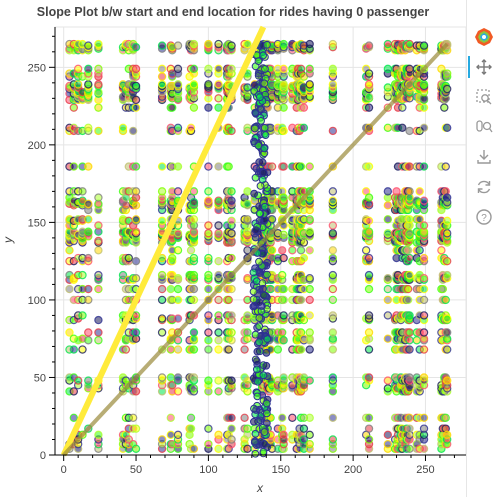 This screenshot has height=497, width=496. Describe the element at coordinates (484, 127) in the screenshot. I see `wheel-zoom-tool-icon` at that location.